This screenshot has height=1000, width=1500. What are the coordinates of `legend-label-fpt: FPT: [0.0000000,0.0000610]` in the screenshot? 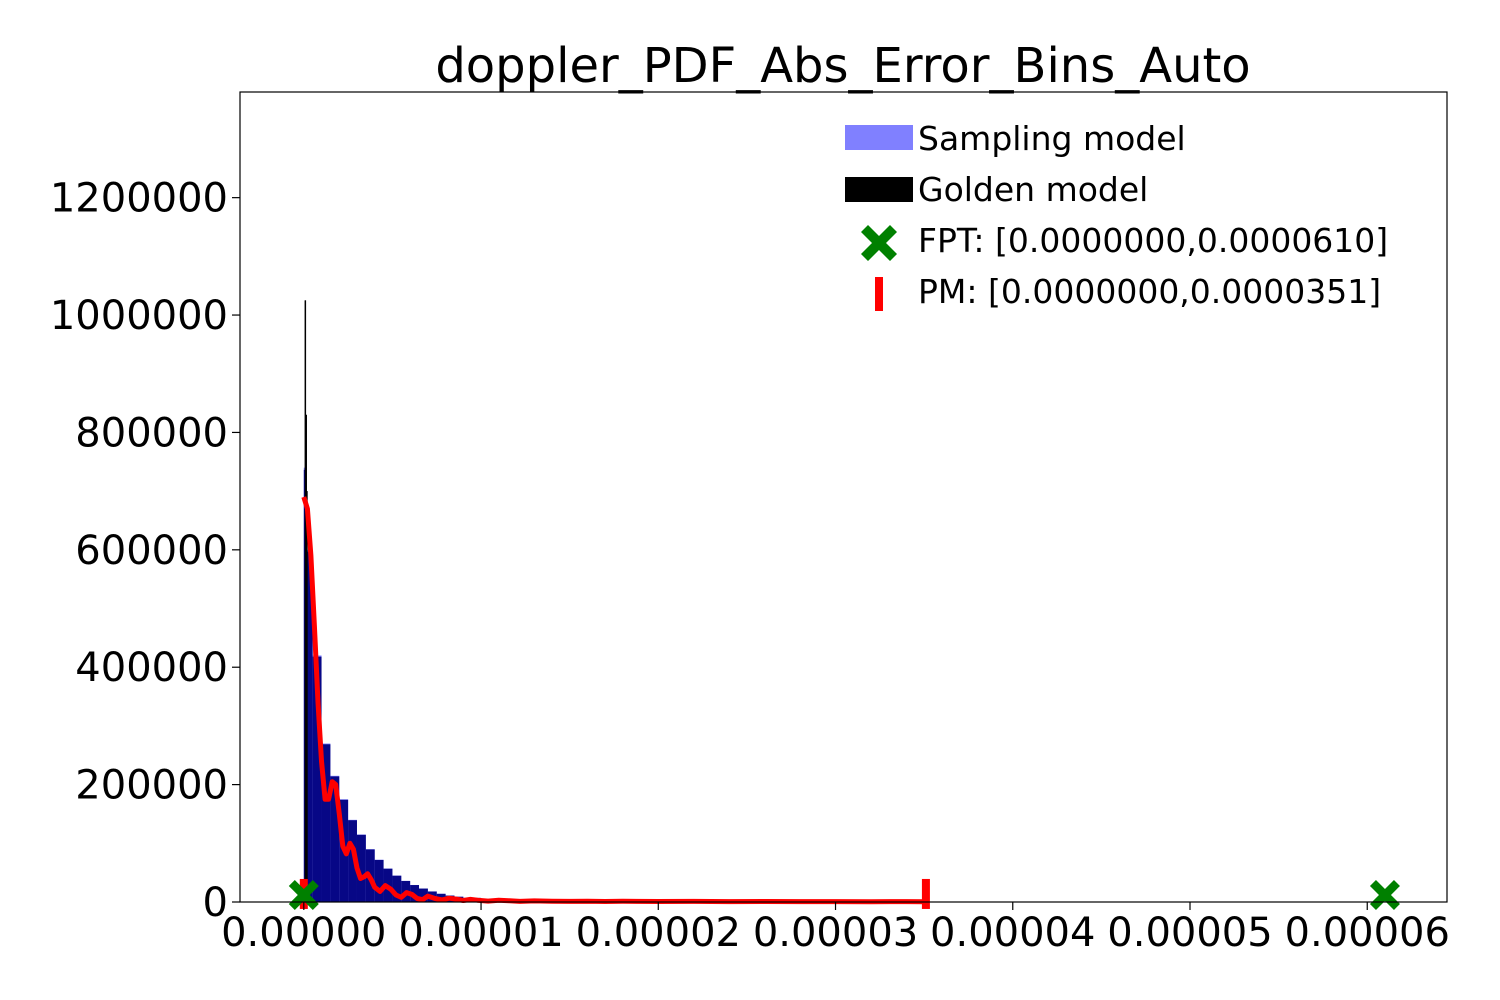 It's located at (1153, 240).